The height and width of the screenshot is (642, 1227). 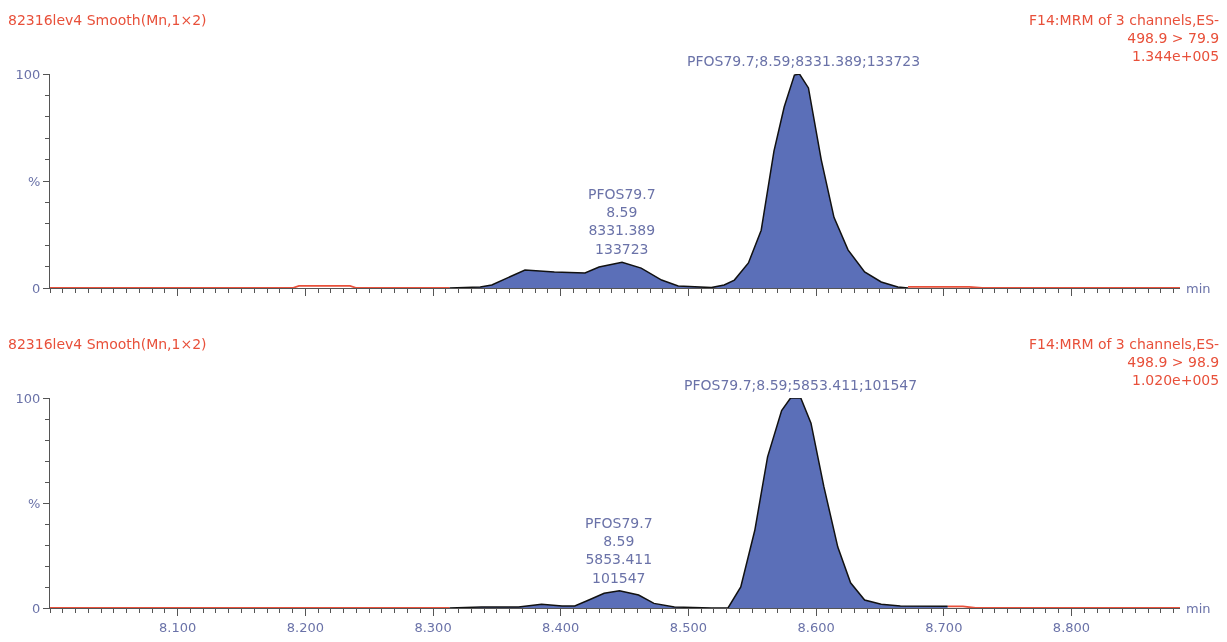 I want to click on x-tick-label: 8.600, so click(x=816, y=627).